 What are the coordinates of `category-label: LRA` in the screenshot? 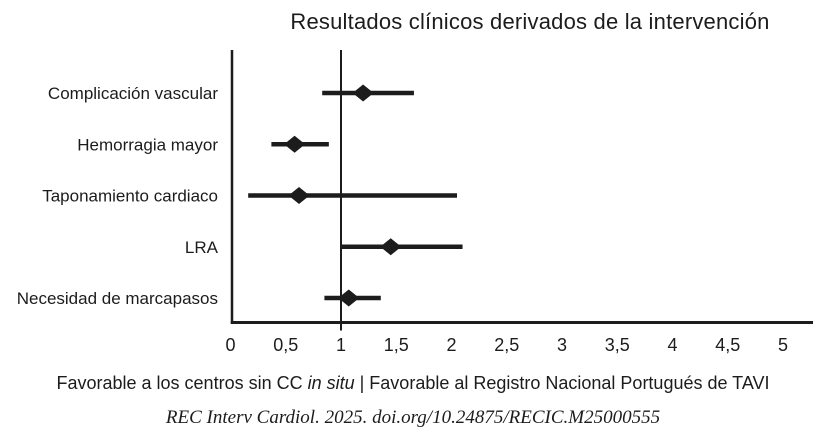 It's located at (202, 247).